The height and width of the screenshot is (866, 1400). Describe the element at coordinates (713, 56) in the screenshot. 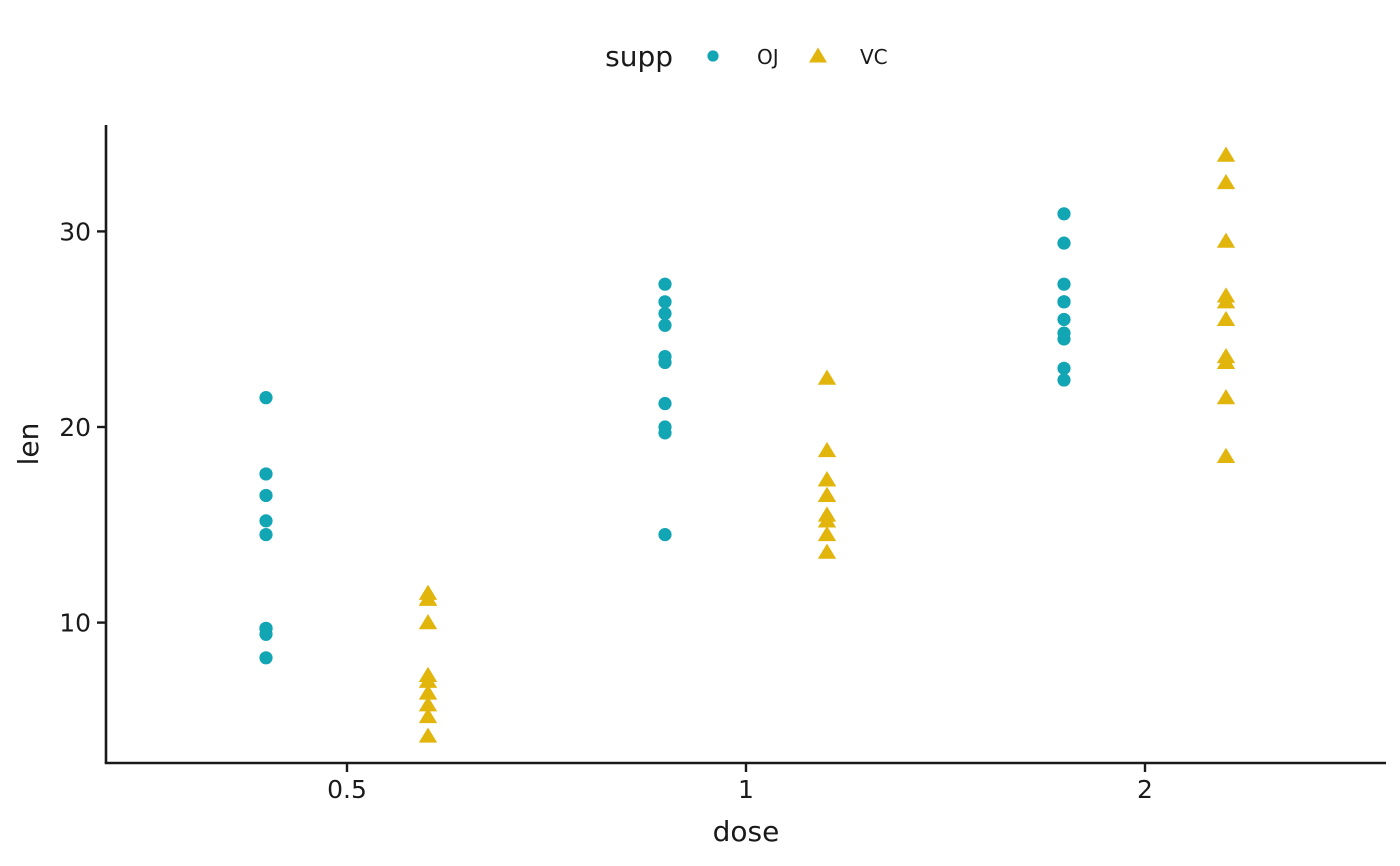

I see `legend-oj-circle-icon` at that location.